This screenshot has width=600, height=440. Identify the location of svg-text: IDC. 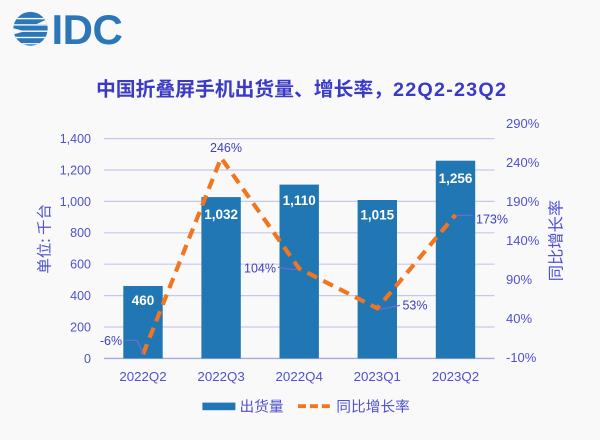
(87, 29).